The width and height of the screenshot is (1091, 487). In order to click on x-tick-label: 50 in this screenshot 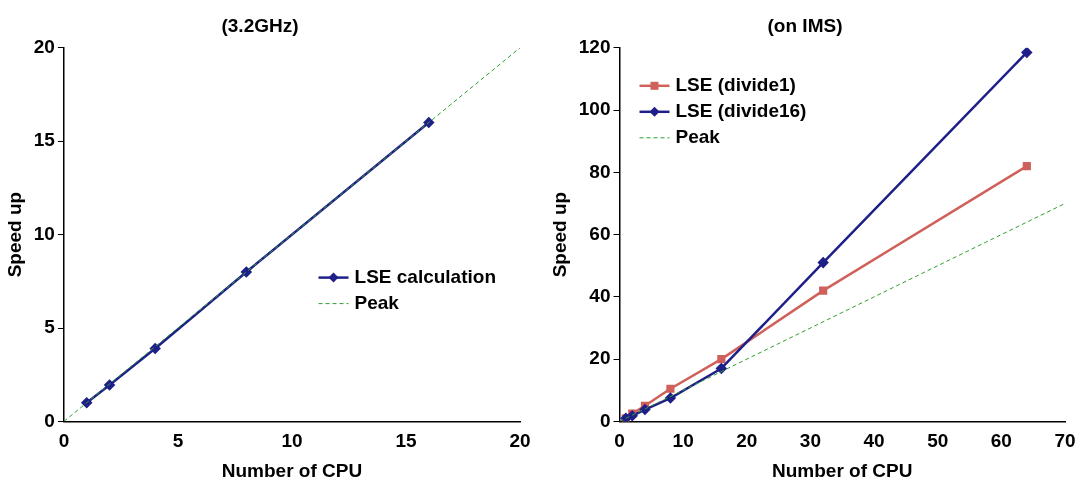, I will do `click(938, 441)`.